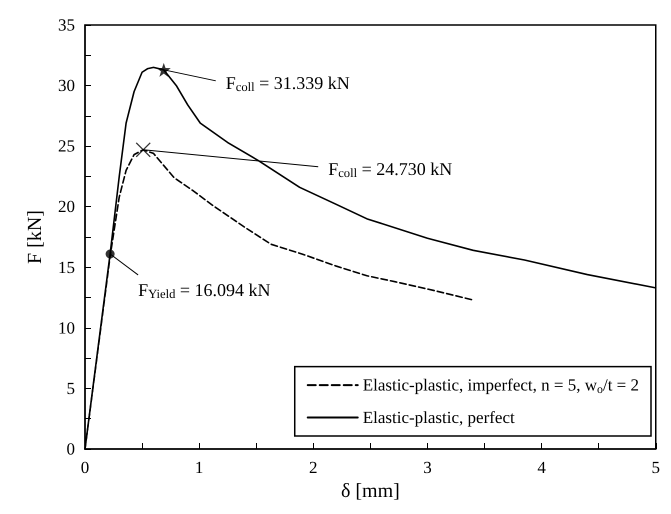  I want to click on y-axis-title: F [kN], so click(35, 237).